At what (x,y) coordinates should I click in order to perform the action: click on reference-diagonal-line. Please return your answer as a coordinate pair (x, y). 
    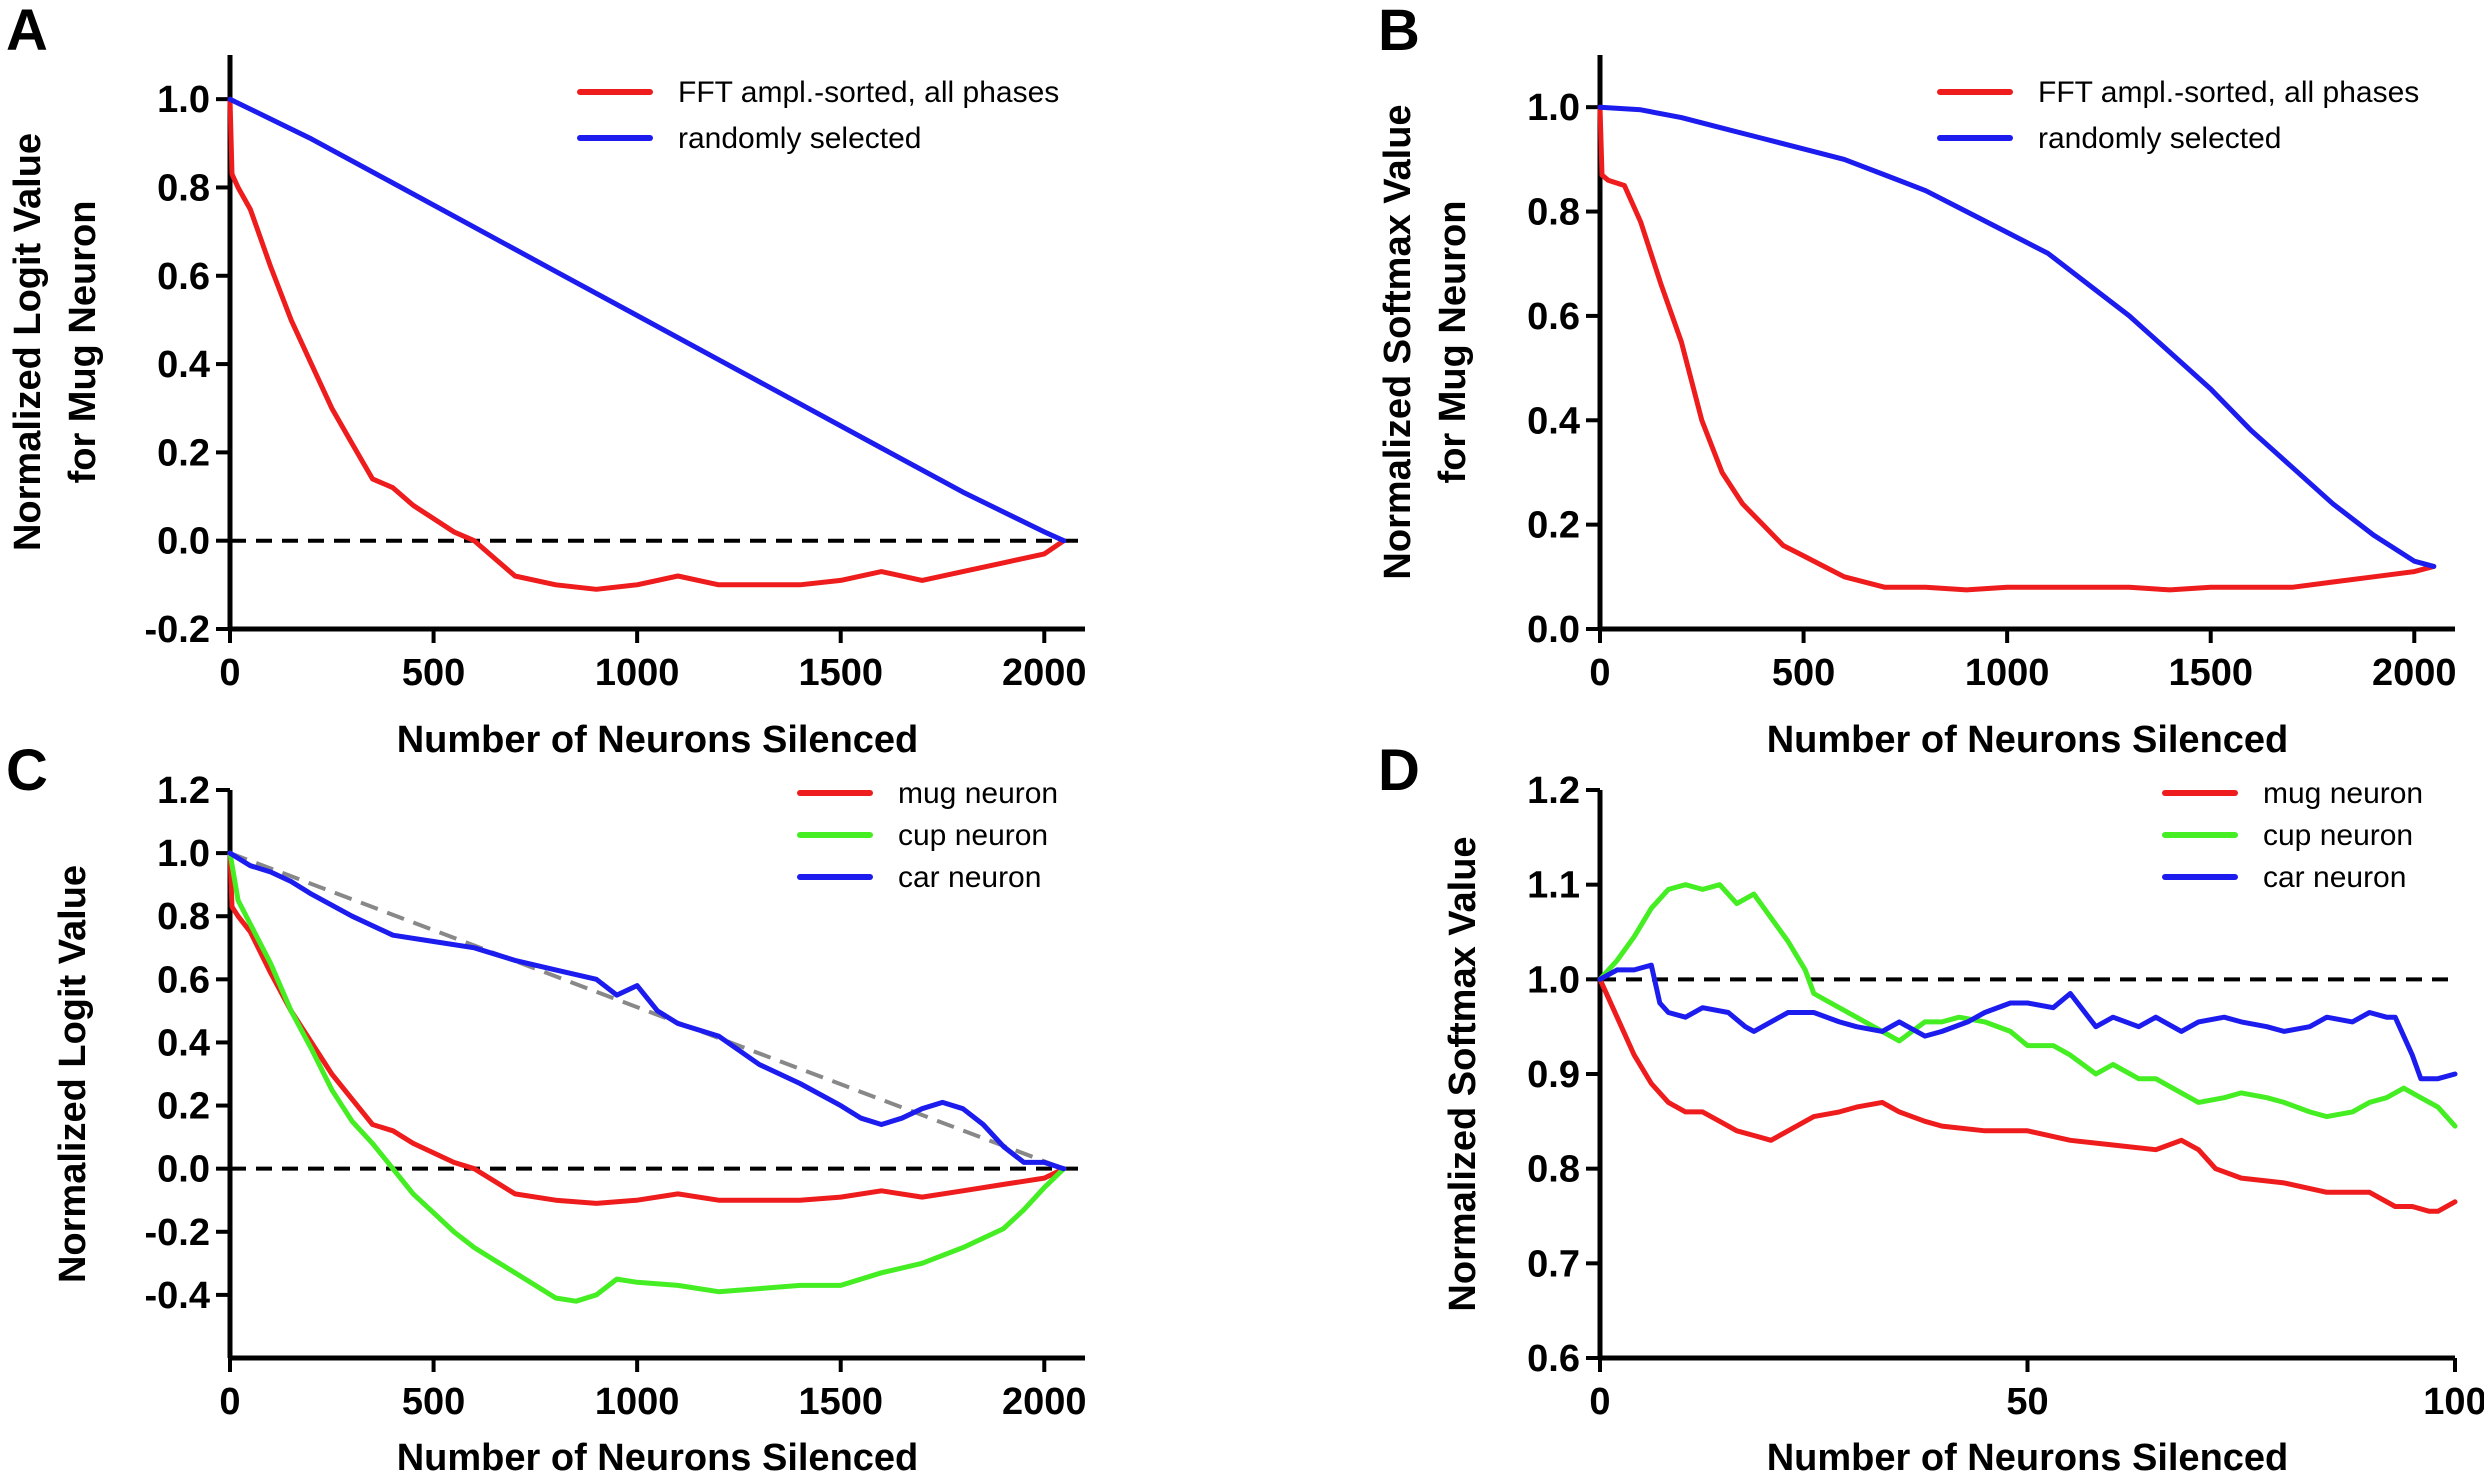
    Looking at the image, I should click on (647, 1011).